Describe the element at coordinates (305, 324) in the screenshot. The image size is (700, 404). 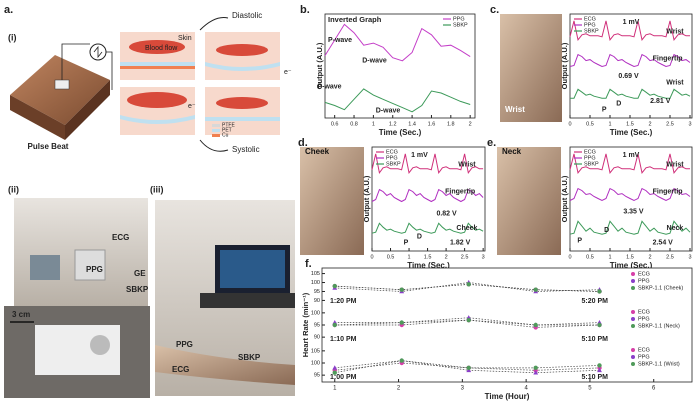
I see `y-axis-label: Heart Rate (min⁻¹)` at that location.